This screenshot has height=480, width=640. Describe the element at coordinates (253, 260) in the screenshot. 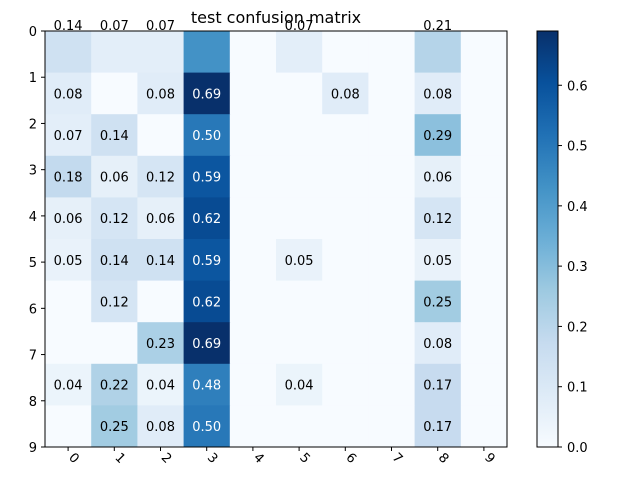

I see `heatmap-cell-r5-c4` at that location.